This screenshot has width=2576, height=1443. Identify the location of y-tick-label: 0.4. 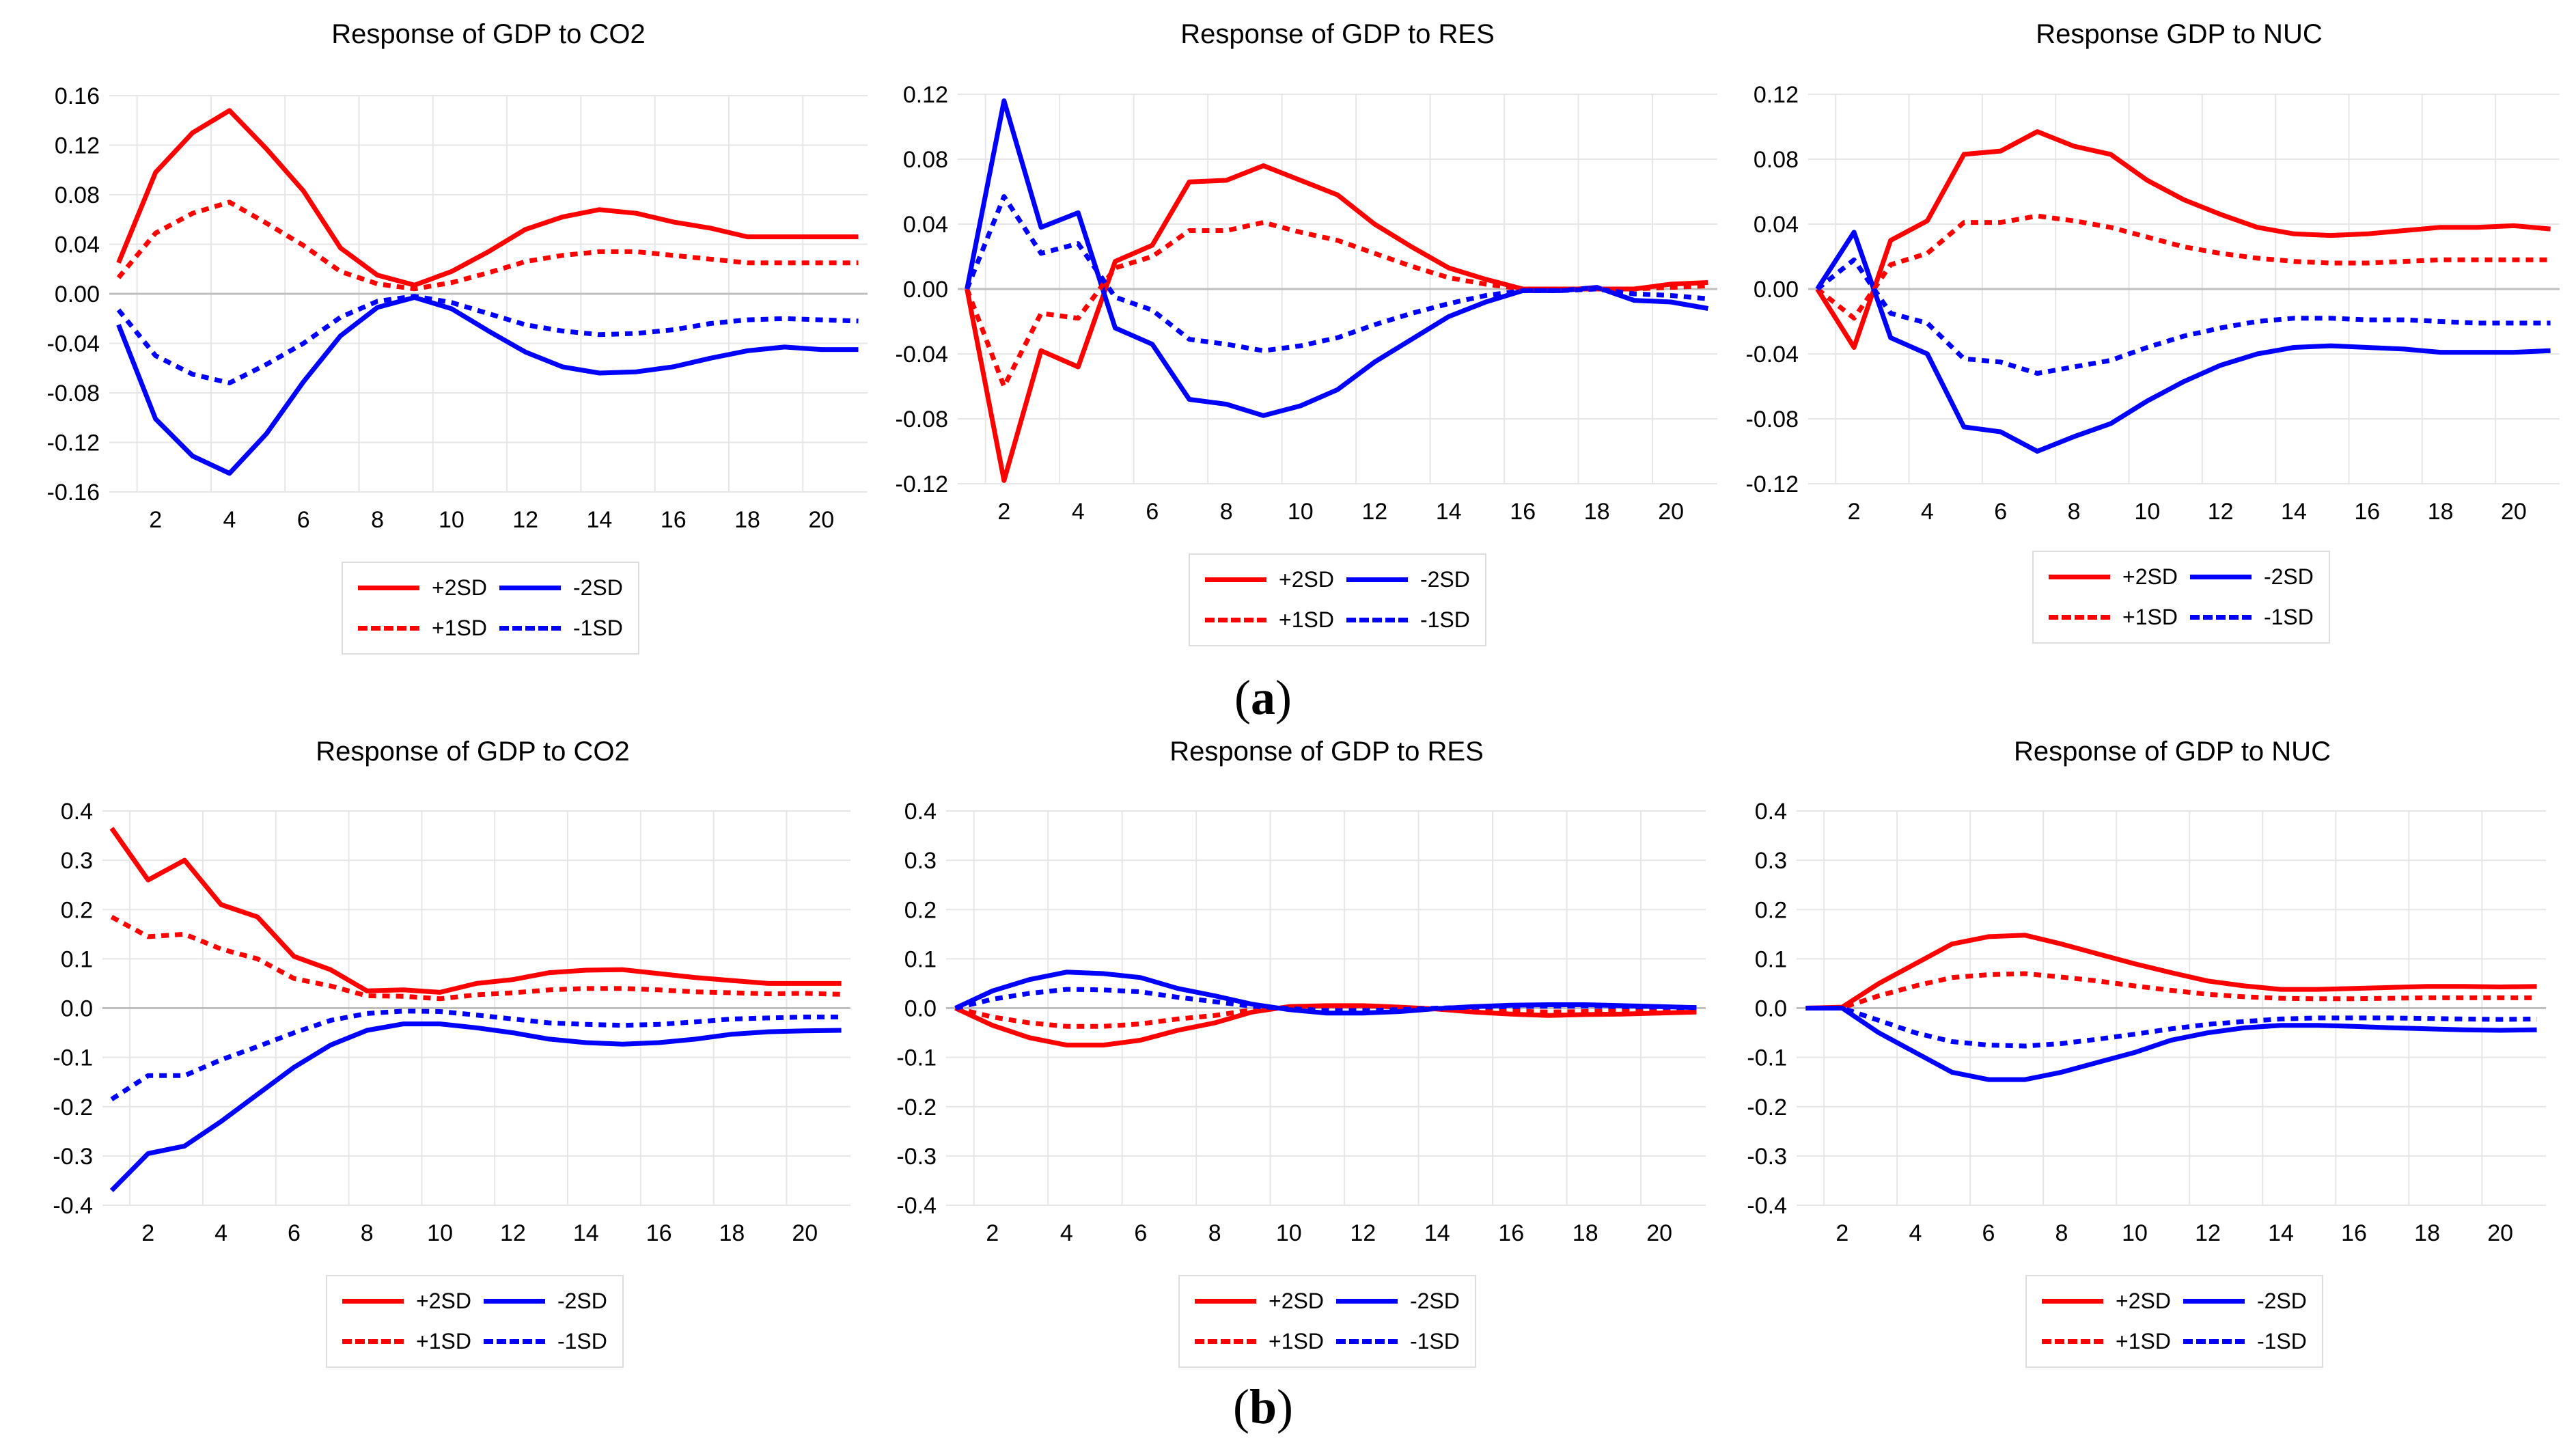
(920, 812).